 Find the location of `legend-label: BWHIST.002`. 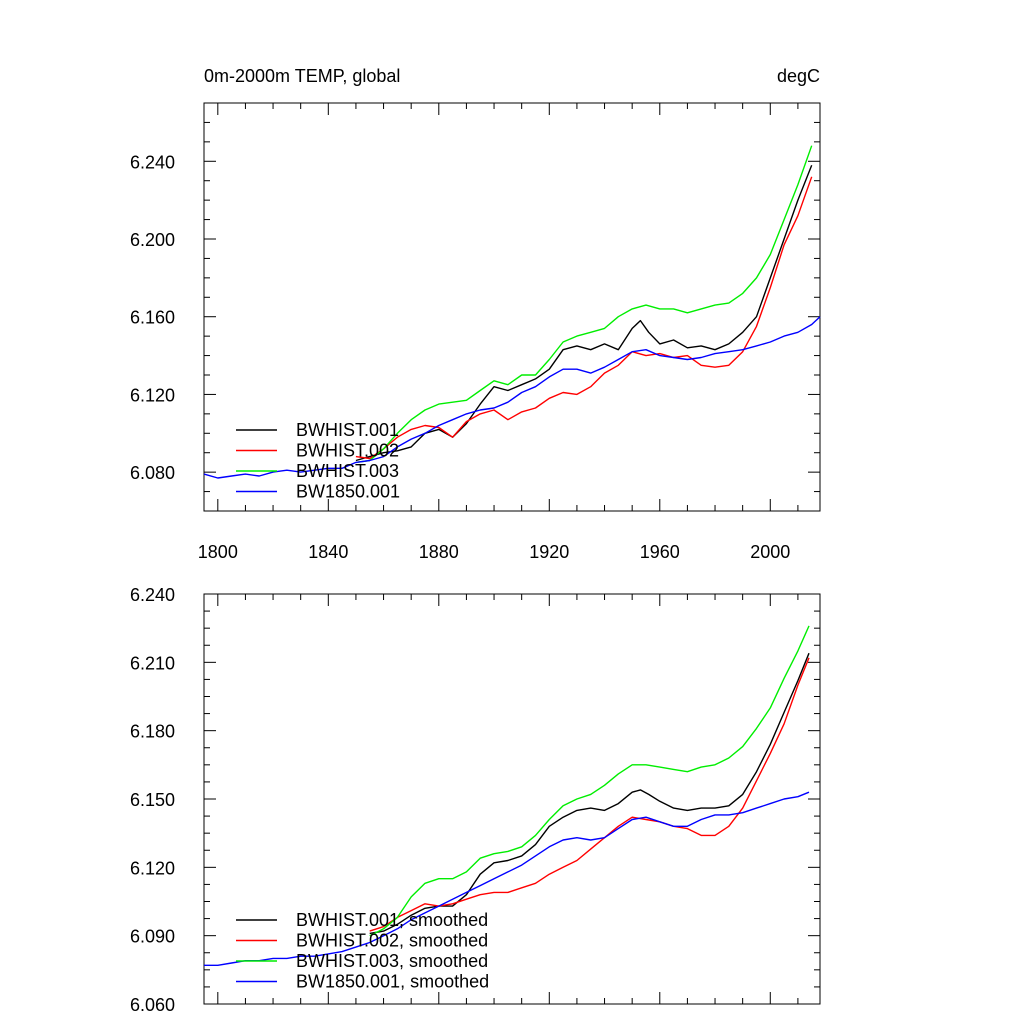

legend-label: BWHIST.002 is located at coordinates (347, 451).